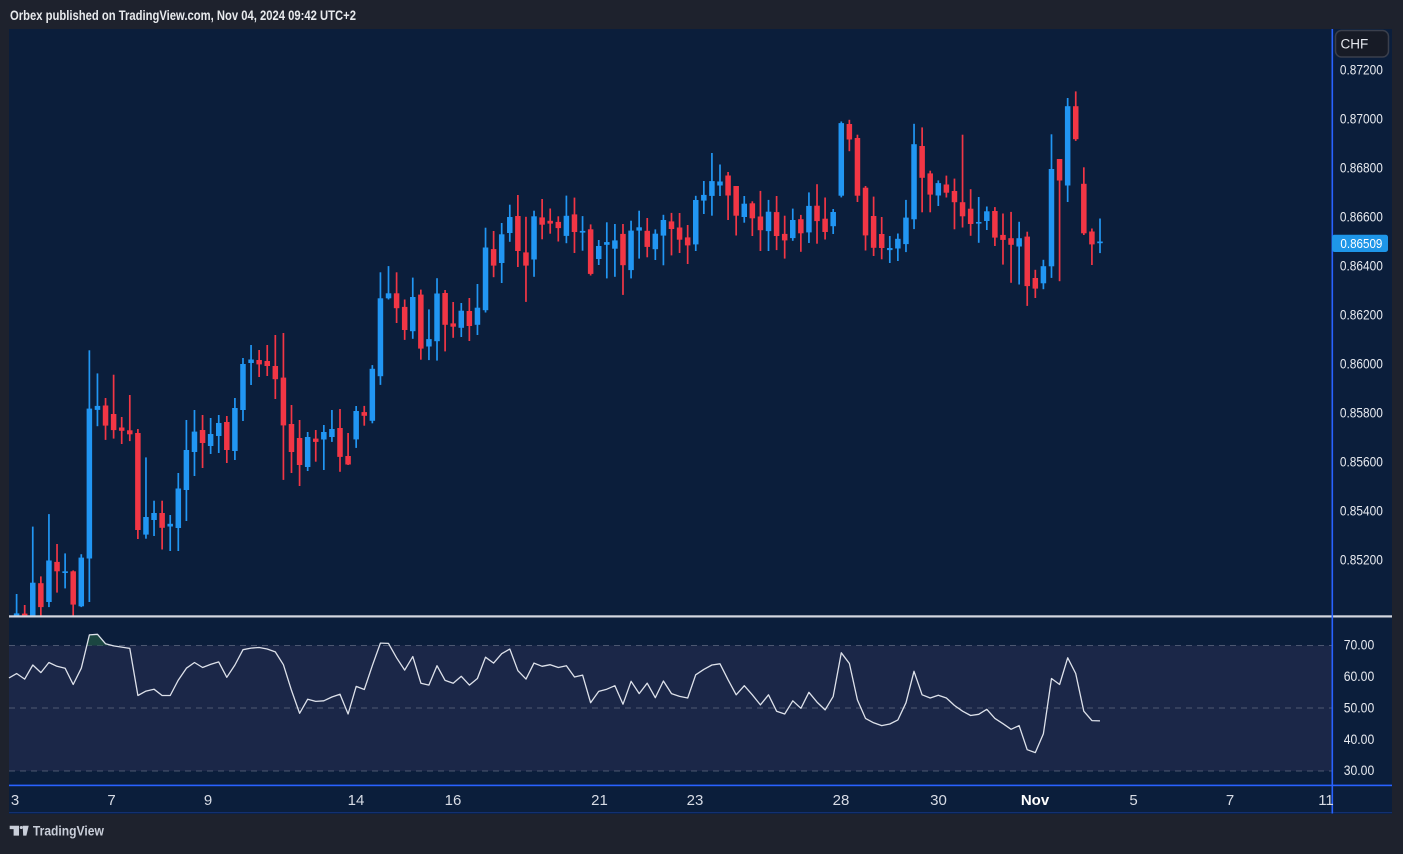 This screenshot has height=854, width=1403. Describe the element at coordinates (1133, 800) in the screenshot. I see `svg-text: 5` at that location.